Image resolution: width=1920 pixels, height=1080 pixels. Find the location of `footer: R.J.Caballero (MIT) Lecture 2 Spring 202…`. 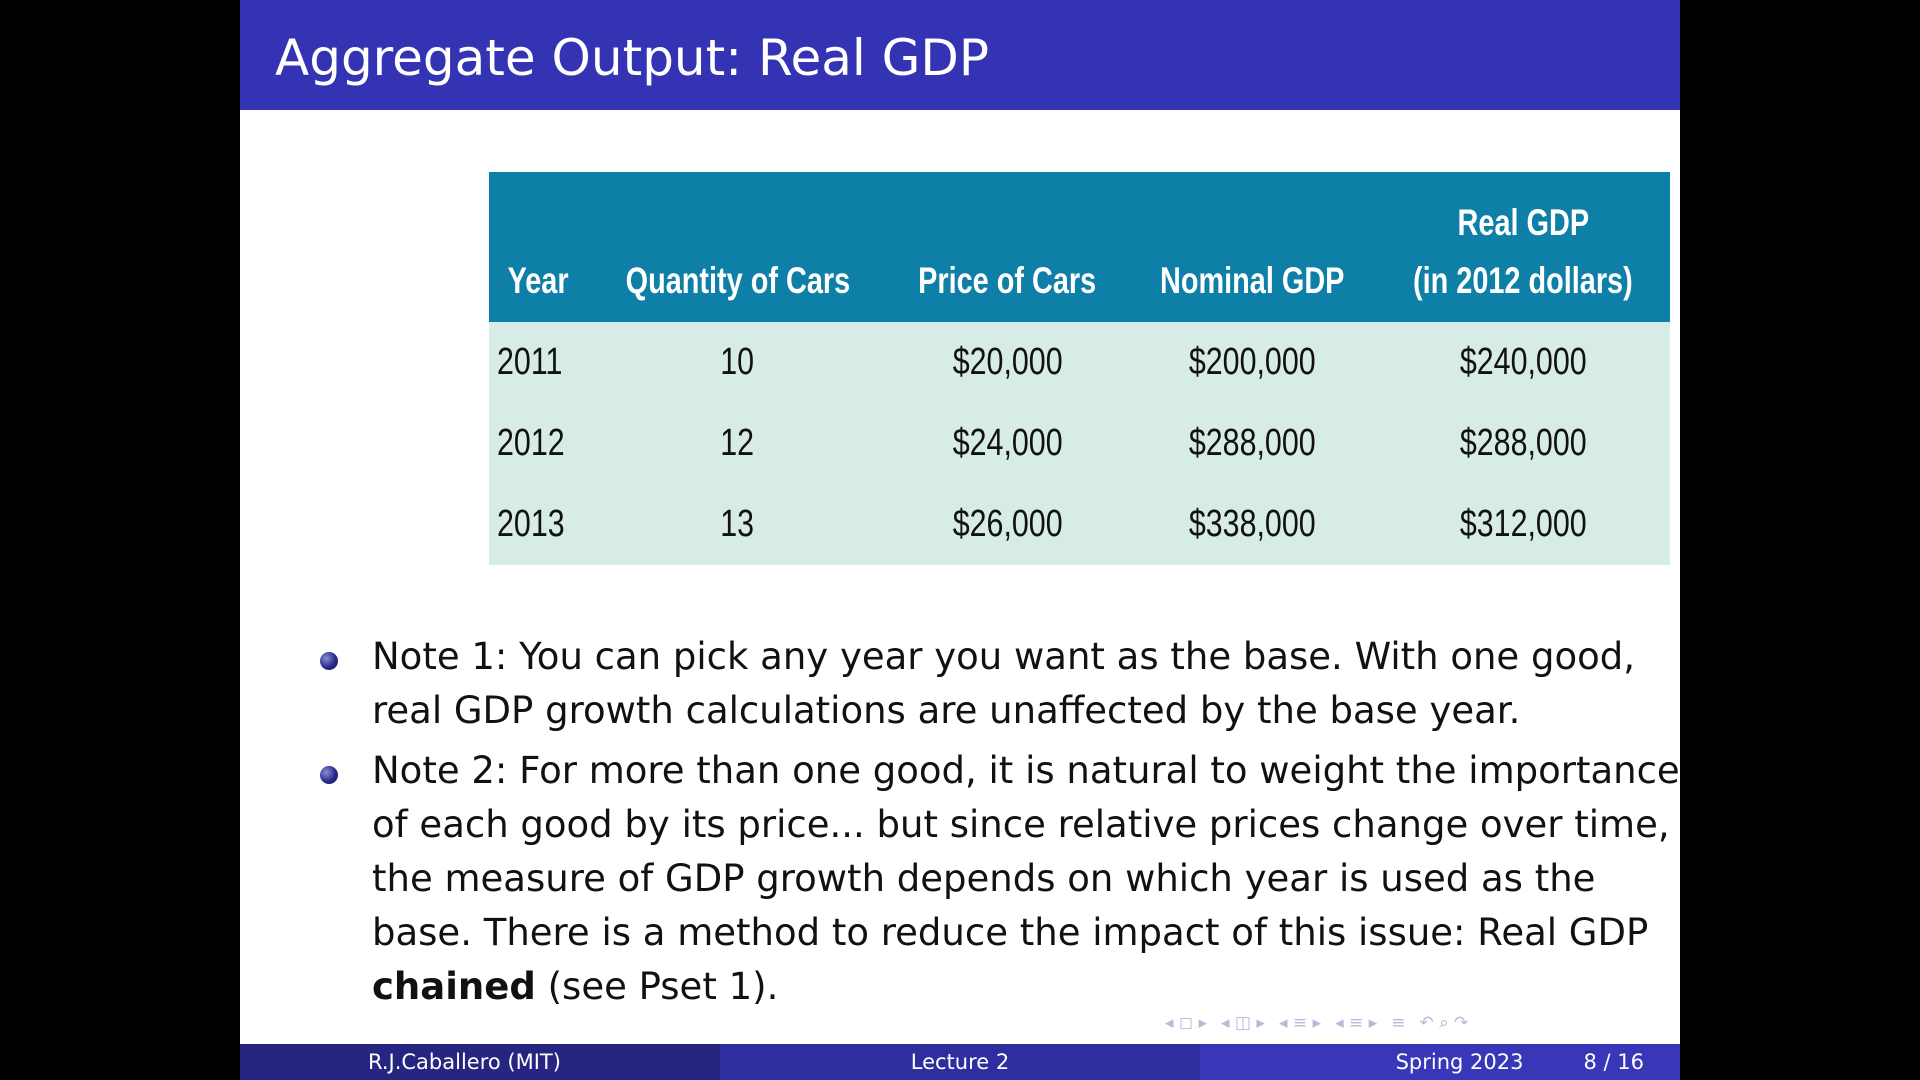

footer: R.J.Caballero (MIT) Lecture 2 Spring 202… is located at coordinates (960, 1062).